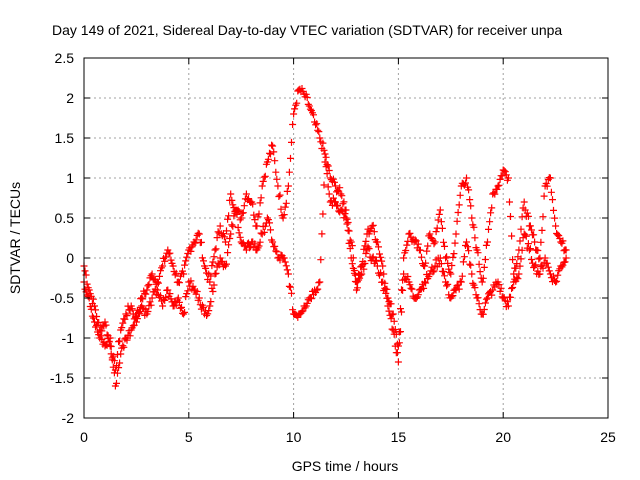 Image resolution: width=640 pixels, height=480 pixels. Describe the element at coordinates (62, 378) in the screenshot. I see `y-tick-label: -1.5` at that location.